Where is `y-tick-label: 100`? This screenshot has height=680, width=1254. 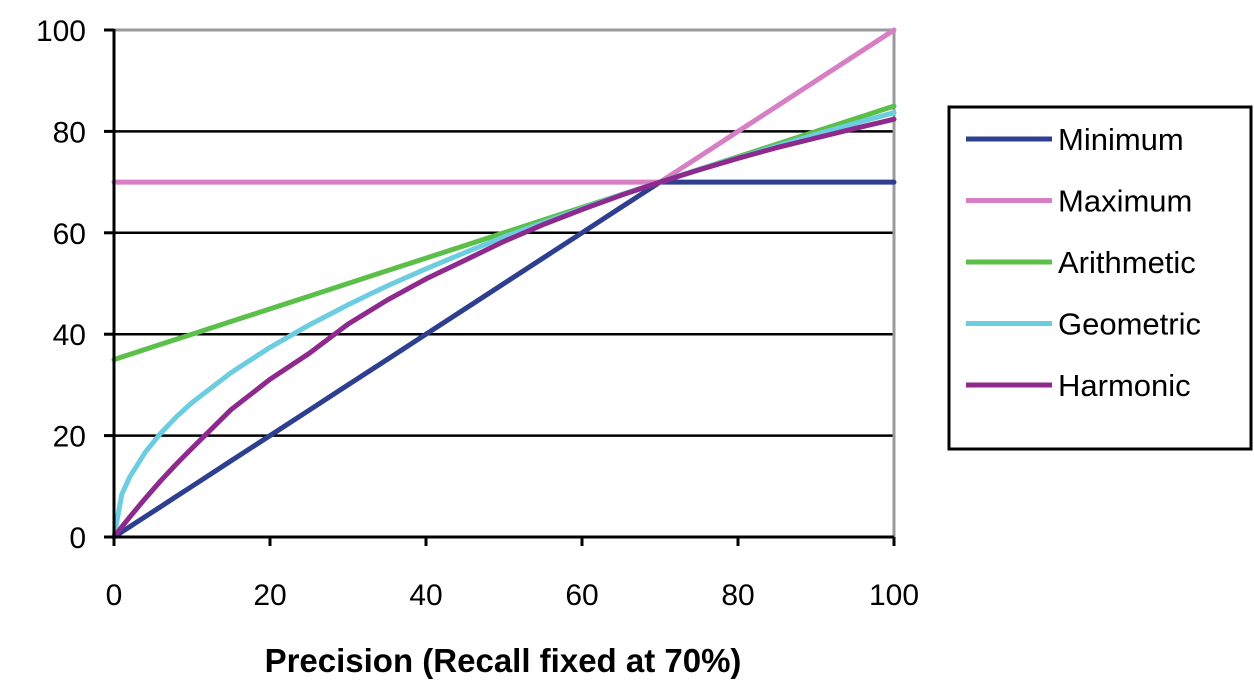 y-tick-label: 100 is located at coordinates (61, 31).